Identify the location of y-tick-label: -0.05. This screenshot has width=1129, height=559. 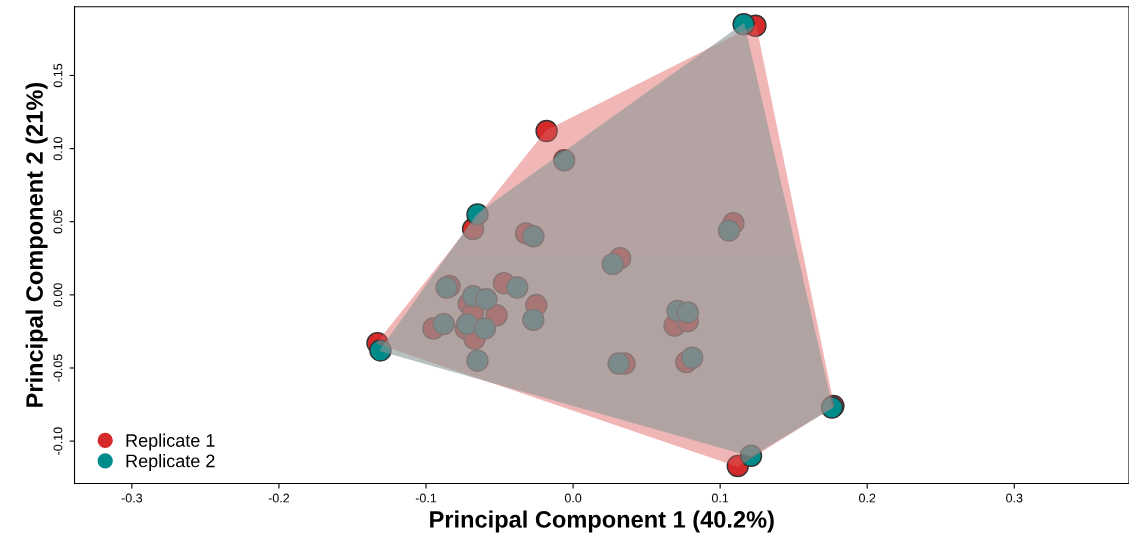
(58, 368).